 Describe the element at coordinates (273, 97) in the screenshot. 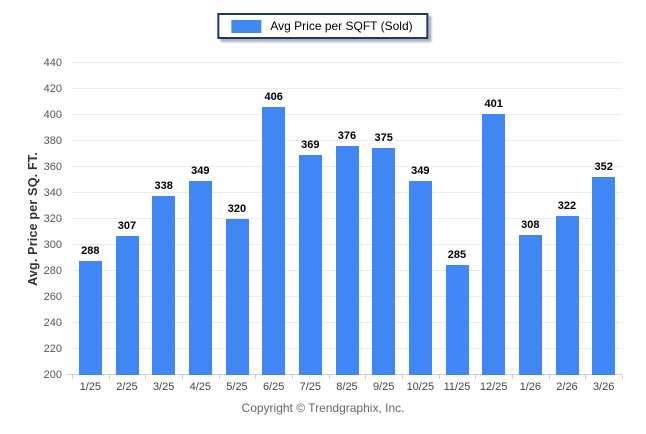

I see `bar-value-label: 406` at that location.